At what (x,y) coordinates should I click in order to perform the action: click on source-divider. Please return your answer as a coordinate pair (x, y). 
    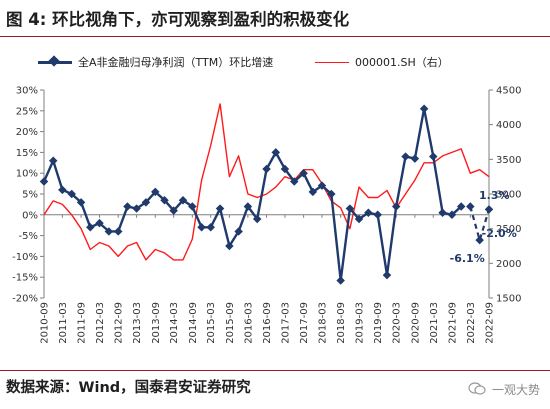
    Looking at the image, I should click on (275, 370).